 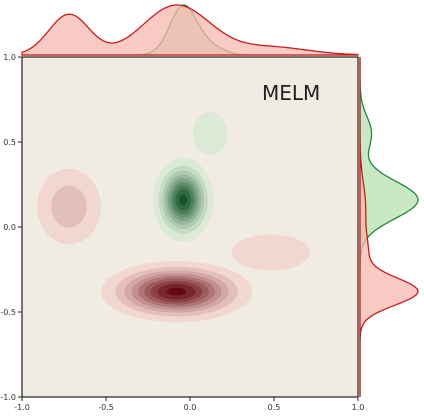 What do you see at coordinates (190, 407) in the screenshot?
I see `x-tick-label: 0.0` at bounding box center [190, 407].